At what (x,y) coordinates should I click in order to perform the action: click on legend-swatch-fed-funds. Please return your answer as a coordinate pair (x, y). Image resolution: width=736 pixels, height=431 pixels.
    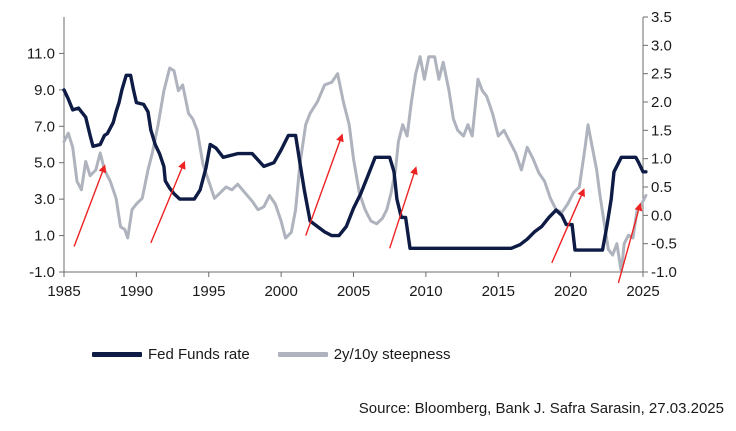
    Looking at the image, I should click on (117, 354).